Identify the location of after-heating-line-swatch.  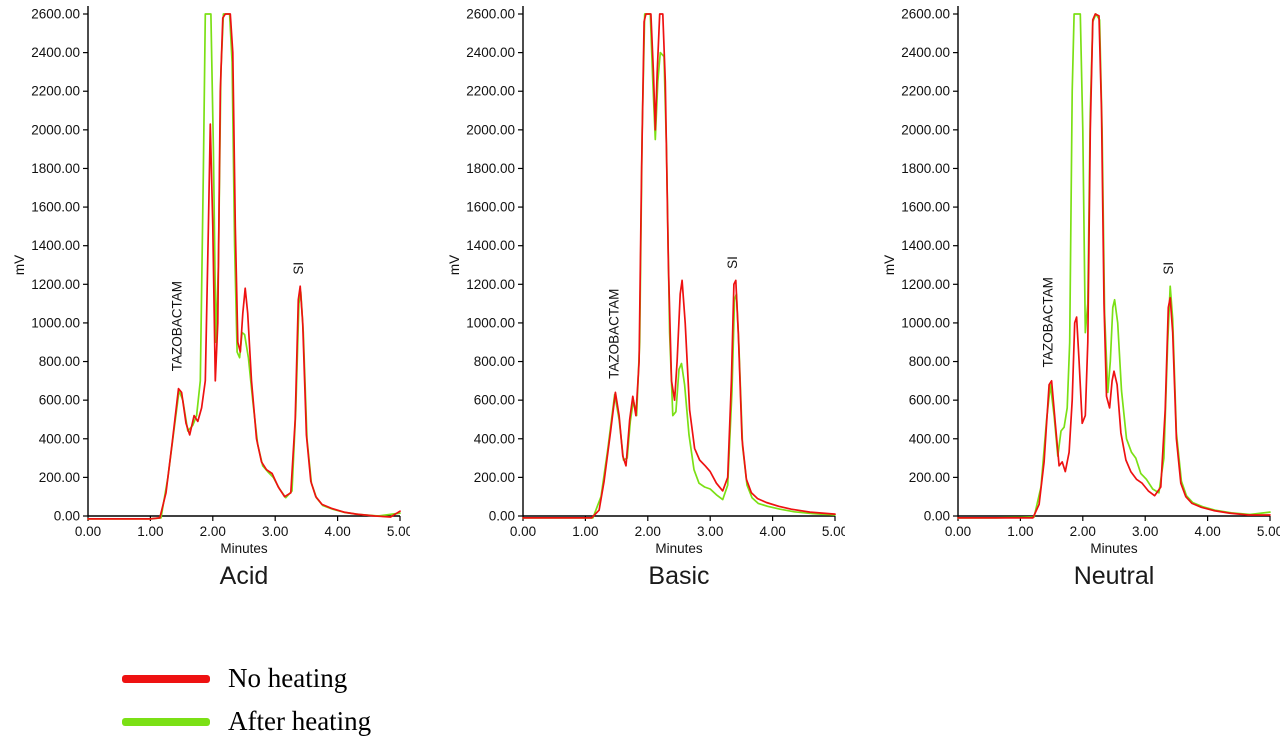
(166, 721).